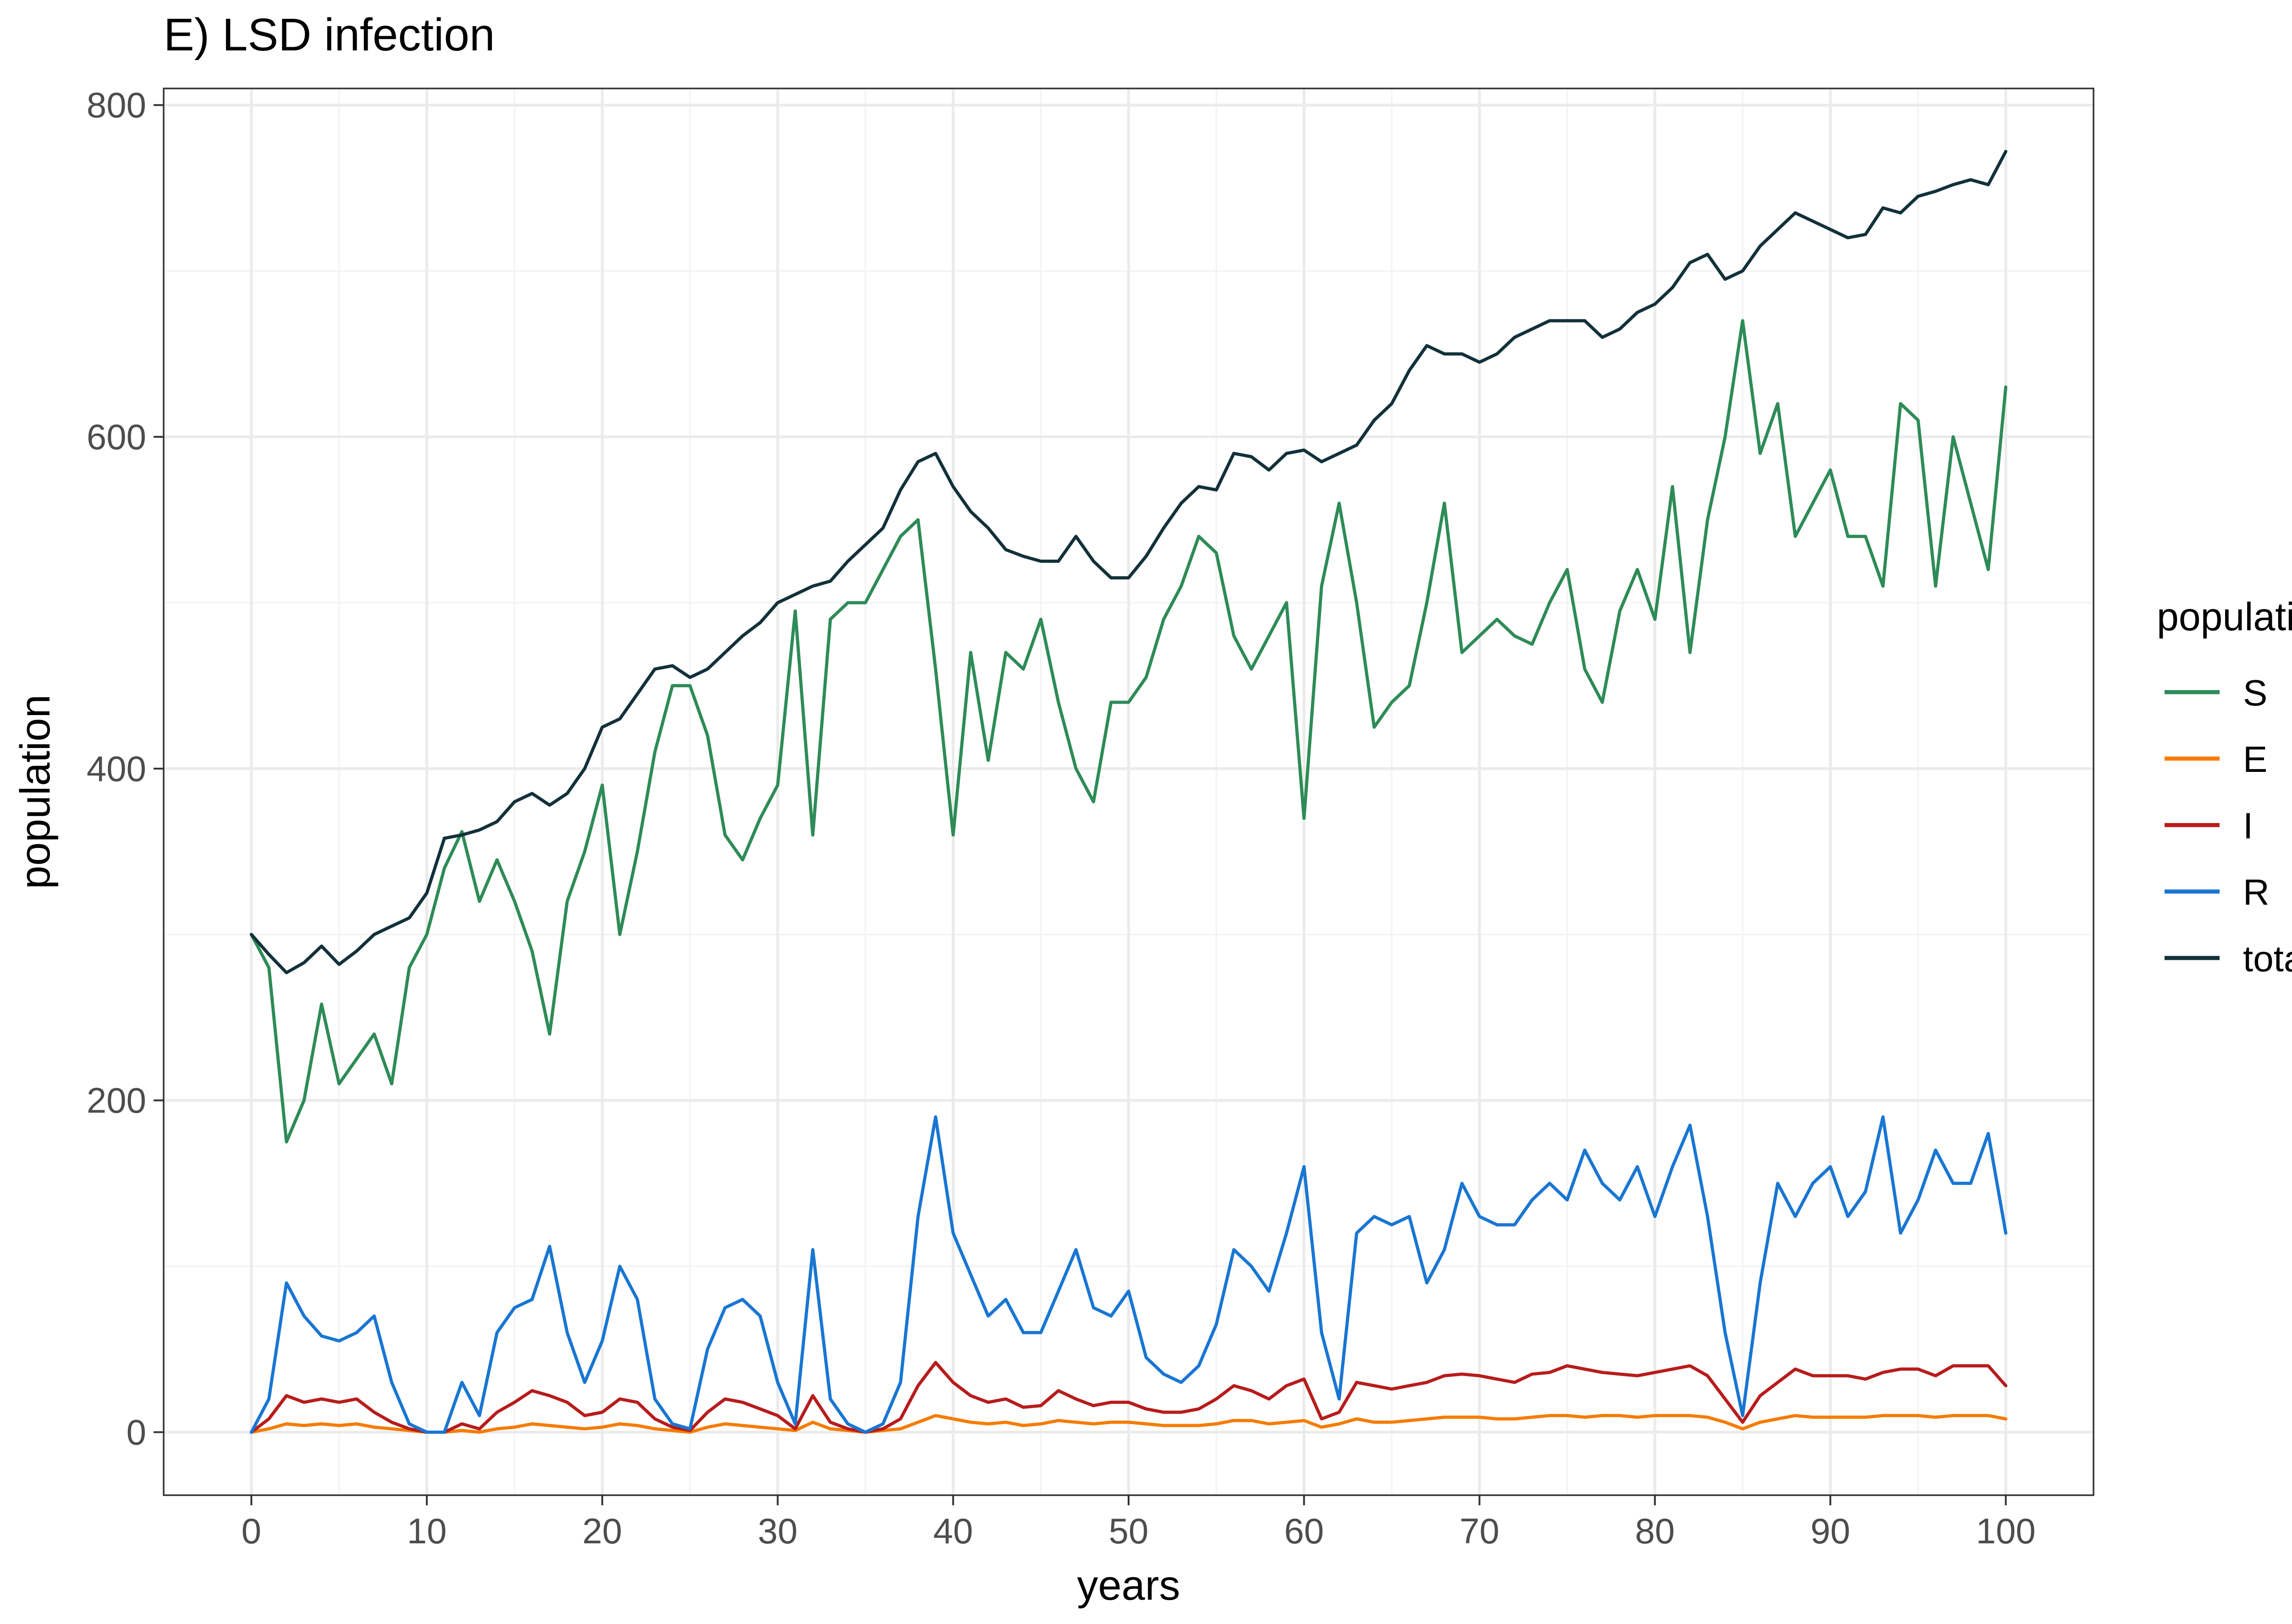 The image size is (2292, 1624). What do you see at coordinates (35, 791) in the screenshot?
I see `y-axis-label: population` at bounding box center [35, 791].